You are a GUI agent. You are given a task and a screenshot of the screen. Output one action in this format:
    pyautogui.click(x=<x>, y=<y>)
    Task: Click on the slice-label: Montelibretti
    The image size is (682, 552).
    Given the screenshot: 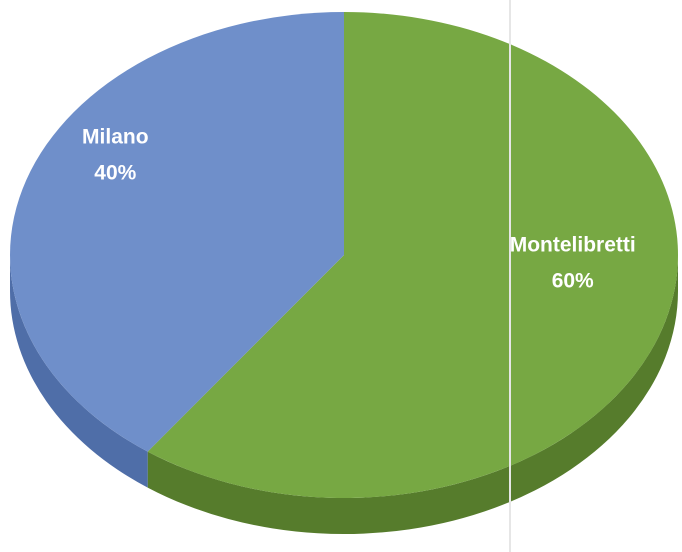 What is the action you would take?
    pyautogui.click(x=573, y=245)
    